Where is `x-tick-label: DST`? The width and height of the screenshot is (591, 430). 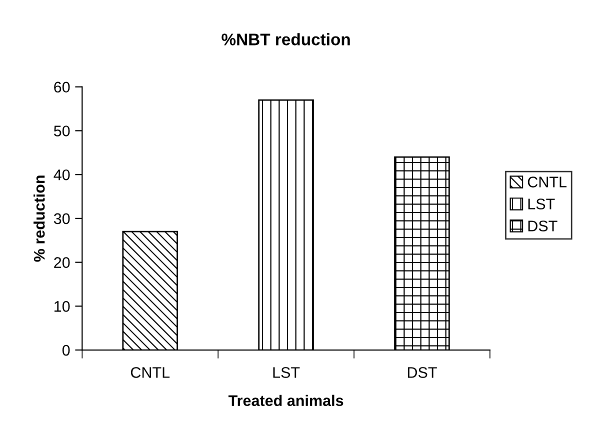 x-tick-label: DST is located at coordinates (422, 372).